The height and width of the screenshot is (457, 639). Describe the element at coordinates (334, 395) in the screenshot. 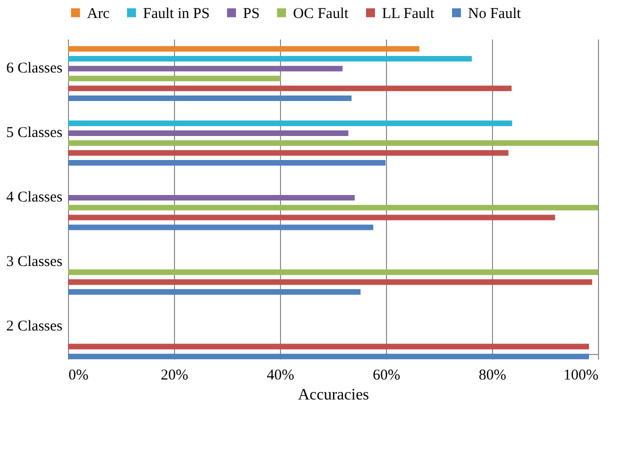

I see `x-axis-title: Accuracies` at that location.